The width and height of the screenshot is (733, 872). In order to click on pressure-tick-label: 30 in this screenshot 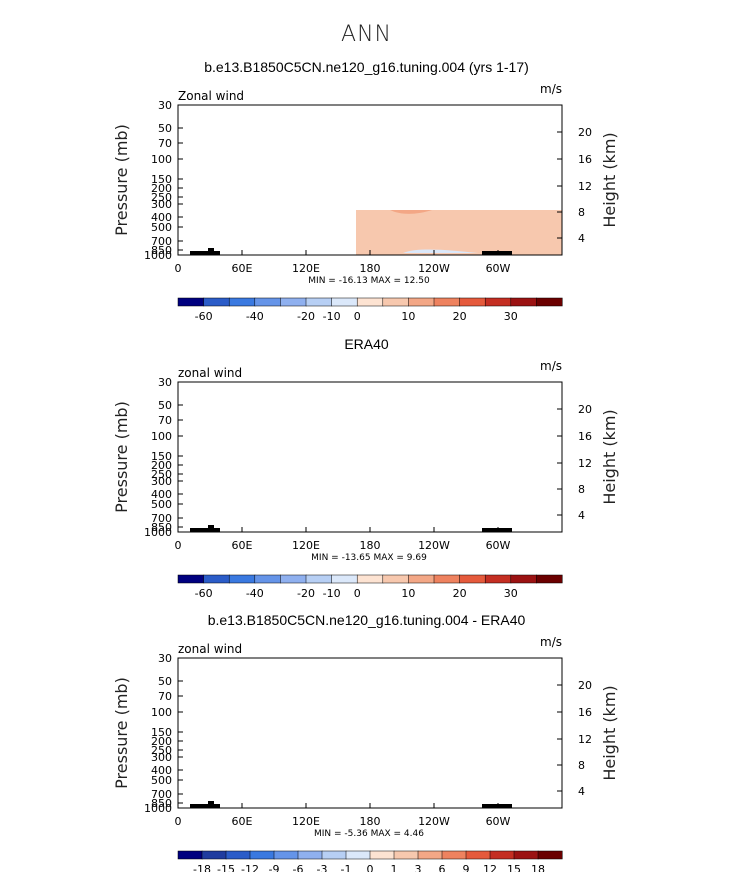, I will do `click(165, 105)`.